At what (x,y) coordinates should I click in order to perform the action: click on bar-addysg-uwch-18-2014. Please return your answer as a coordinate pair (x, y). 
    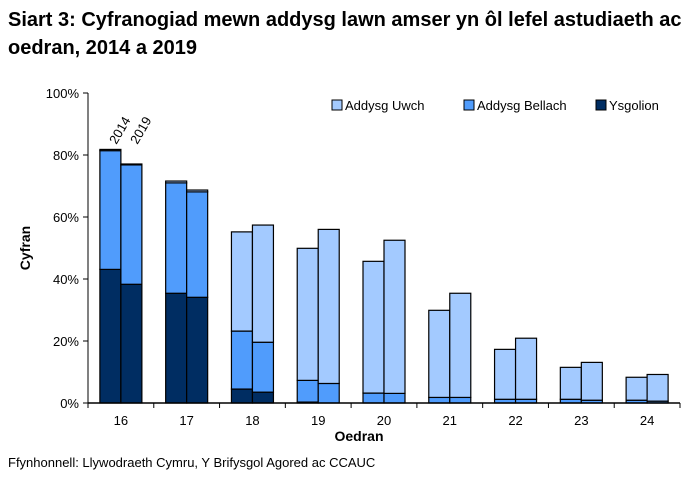
    Looking at the image, I should click on (242, 281).